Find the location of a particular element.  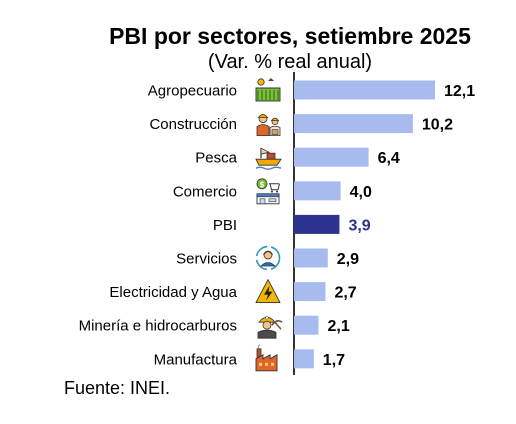

chart-subtitle: (Var. % real anual) is located at coordinates (290, 62).